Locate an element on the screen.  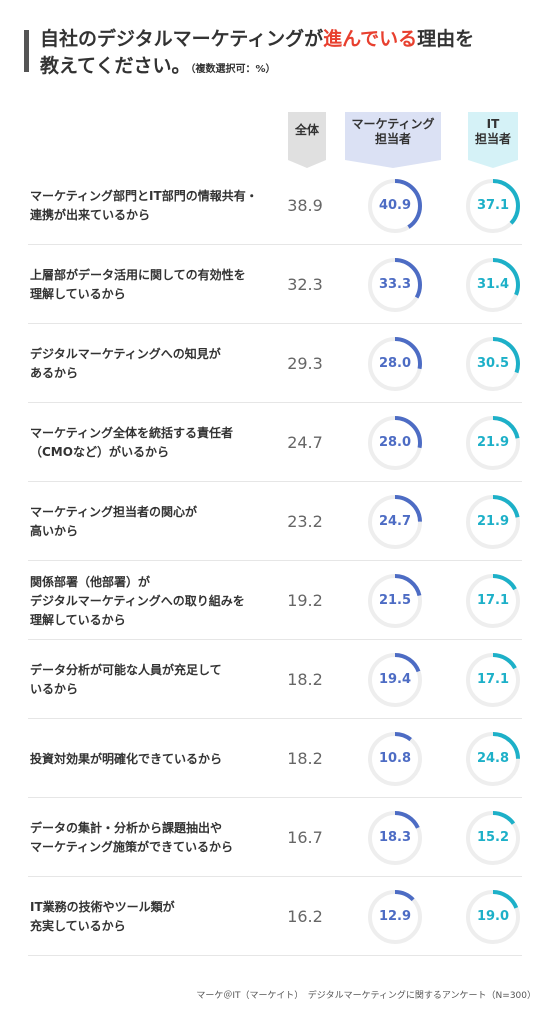
title-text-line2: 教えてください。 is located at coordinates (115, 66).